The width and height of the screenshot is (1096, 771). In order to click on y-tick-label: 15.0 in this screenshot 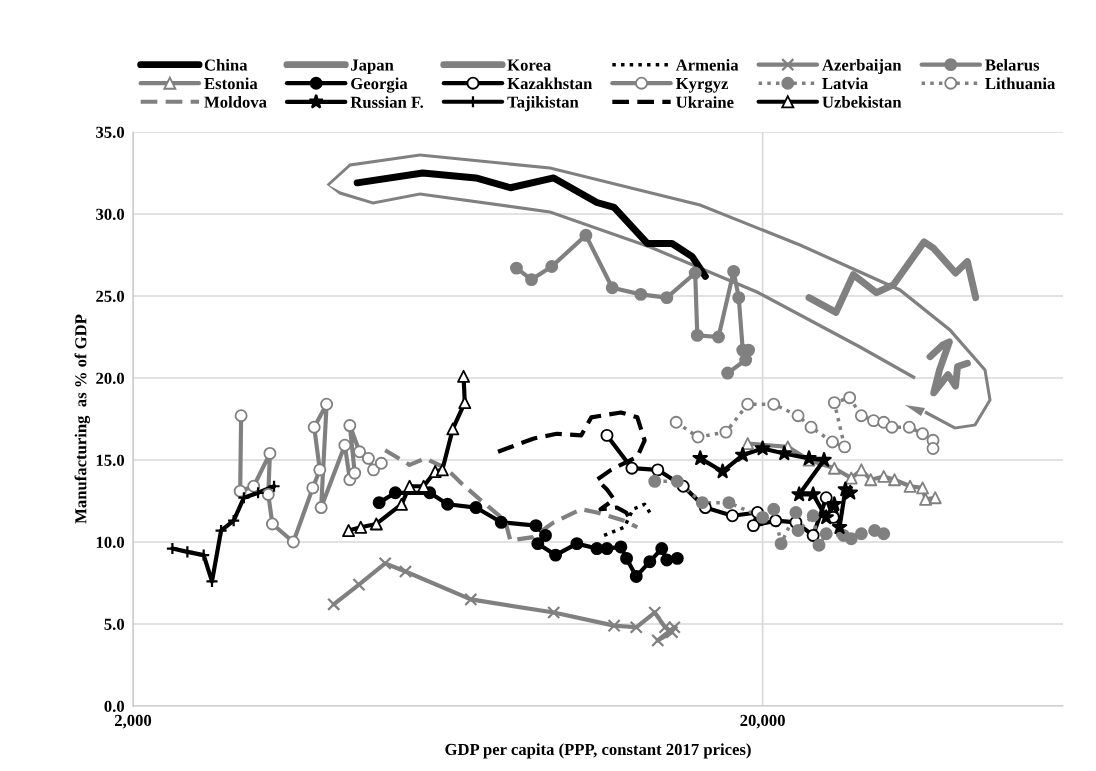, I will do `click(110, 460)`.